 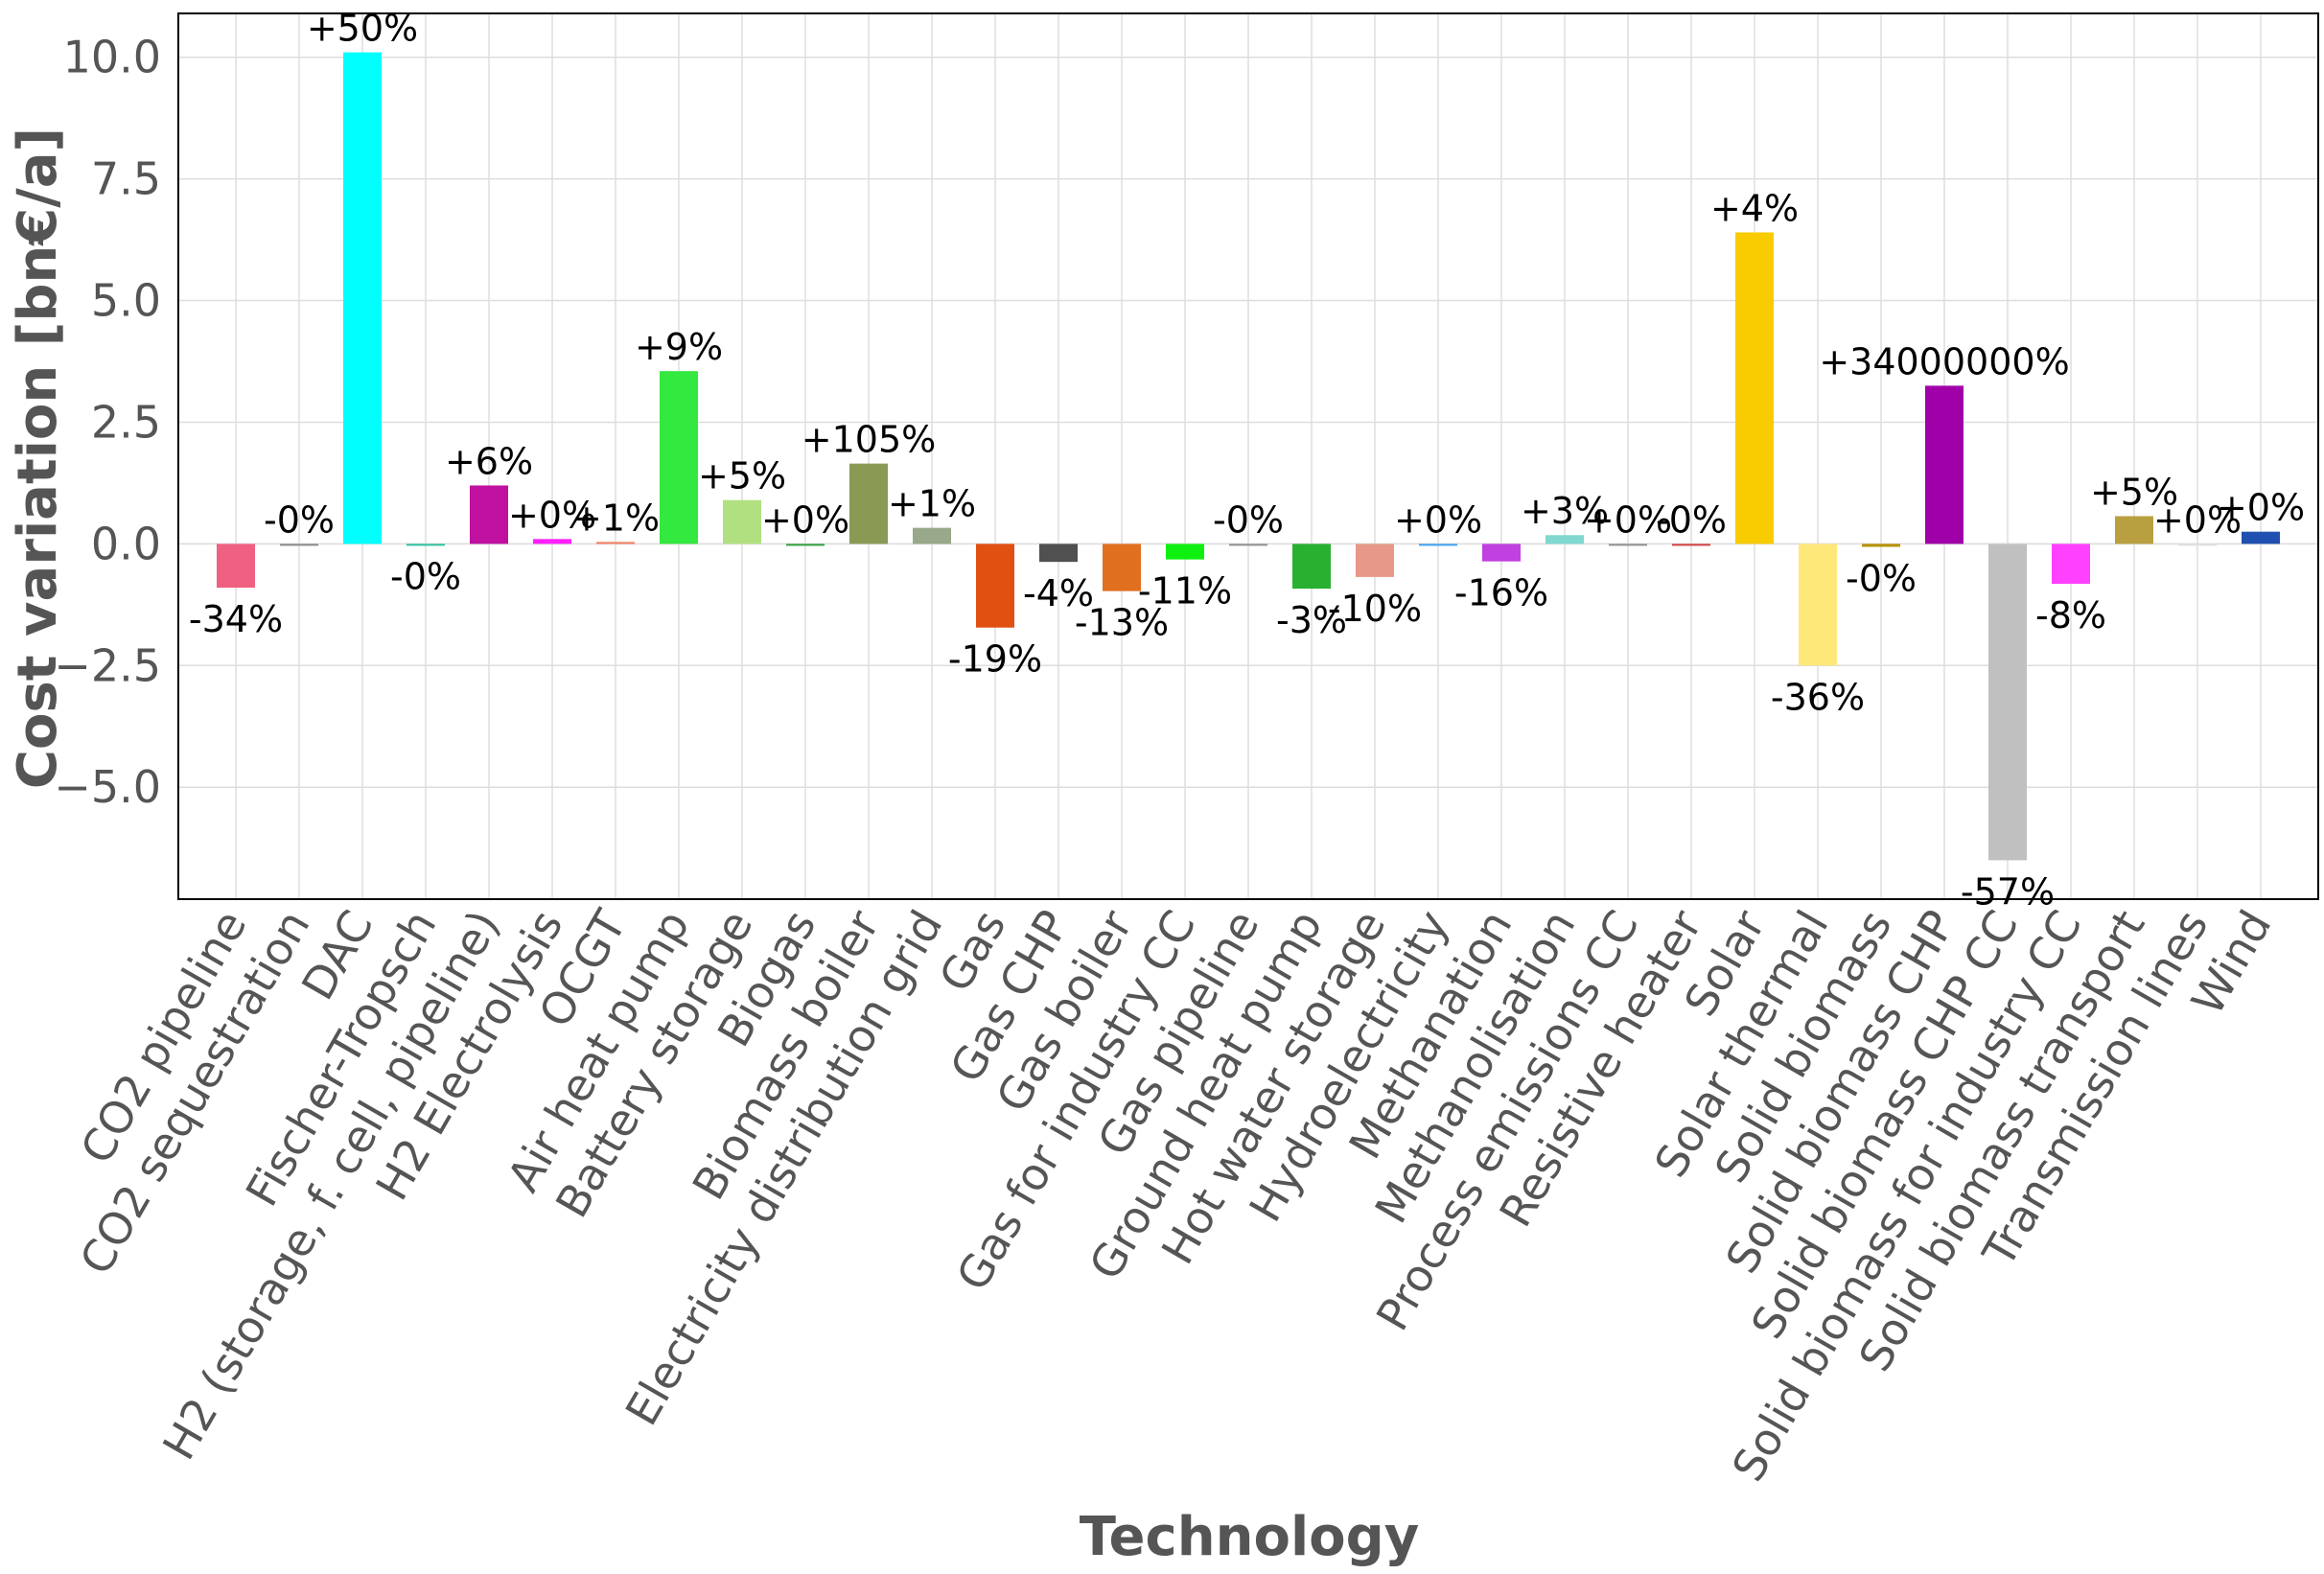 I want to click on data-label: -4%, so click(x=1058, y=593).